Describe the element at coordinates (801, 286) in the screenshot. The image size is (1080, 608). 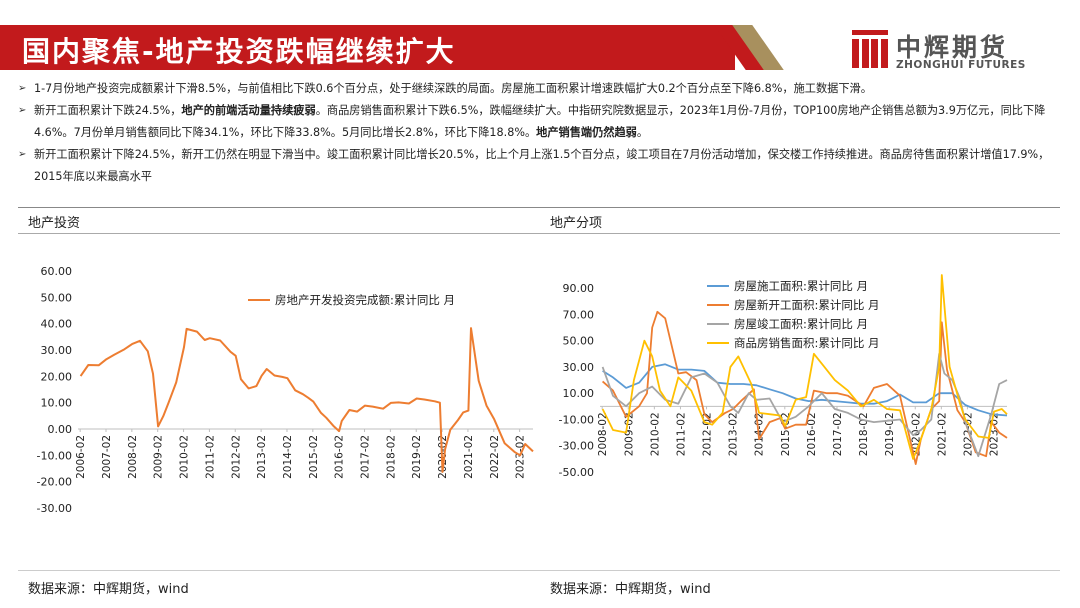
I see `legend-label: 房屋施工面积:累计同比 月` at that location.